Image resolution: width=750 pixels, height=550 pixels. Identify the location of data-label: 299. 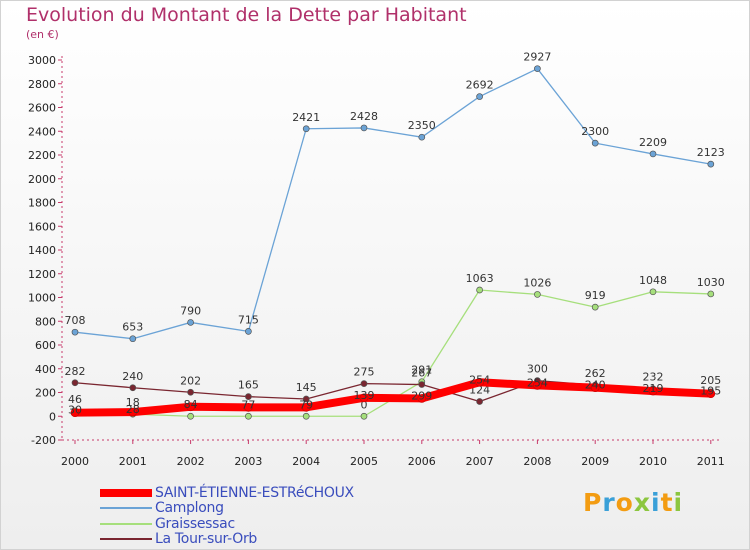
(421, 395).